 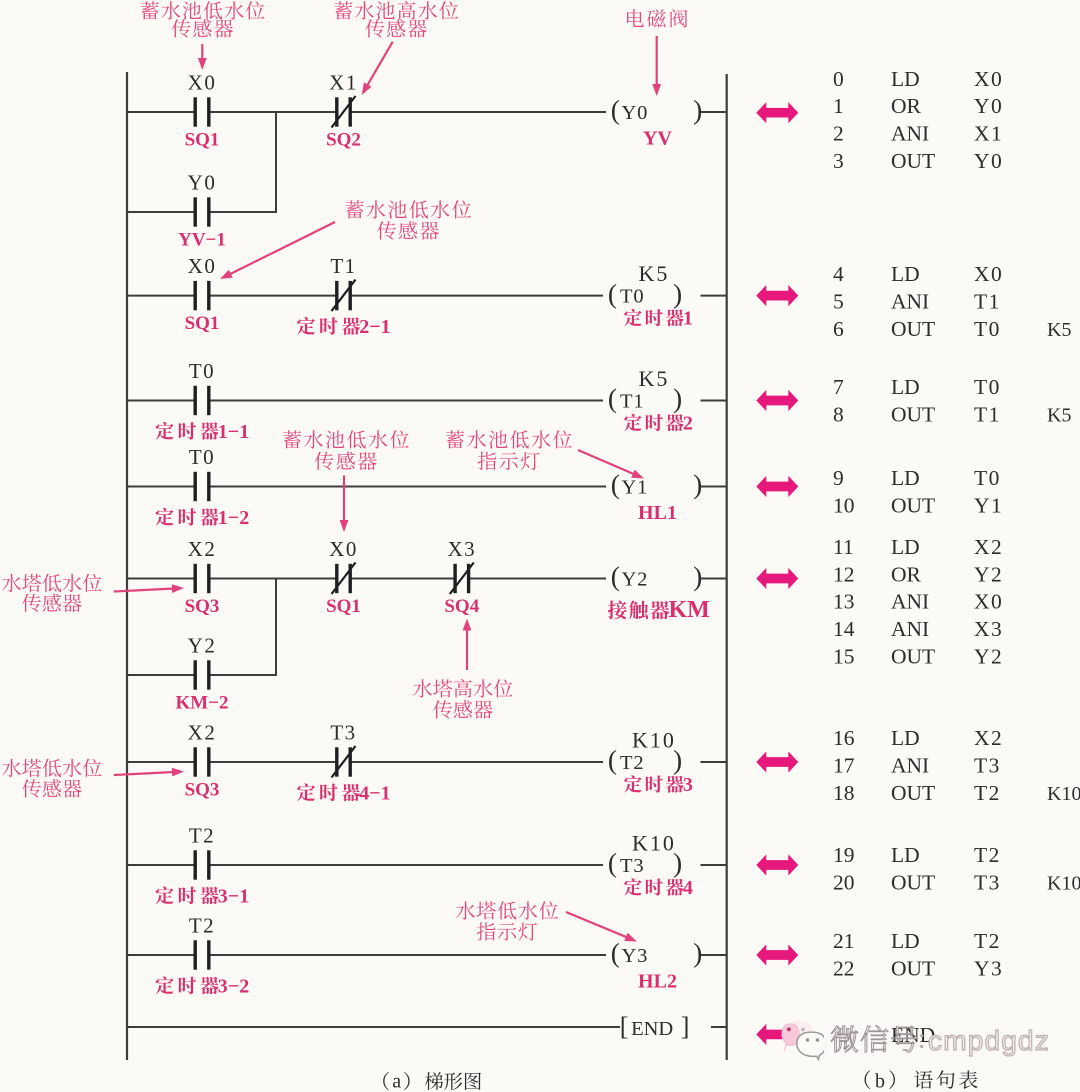 I want to click on svg-text: 18, so click(x=844, y=793).